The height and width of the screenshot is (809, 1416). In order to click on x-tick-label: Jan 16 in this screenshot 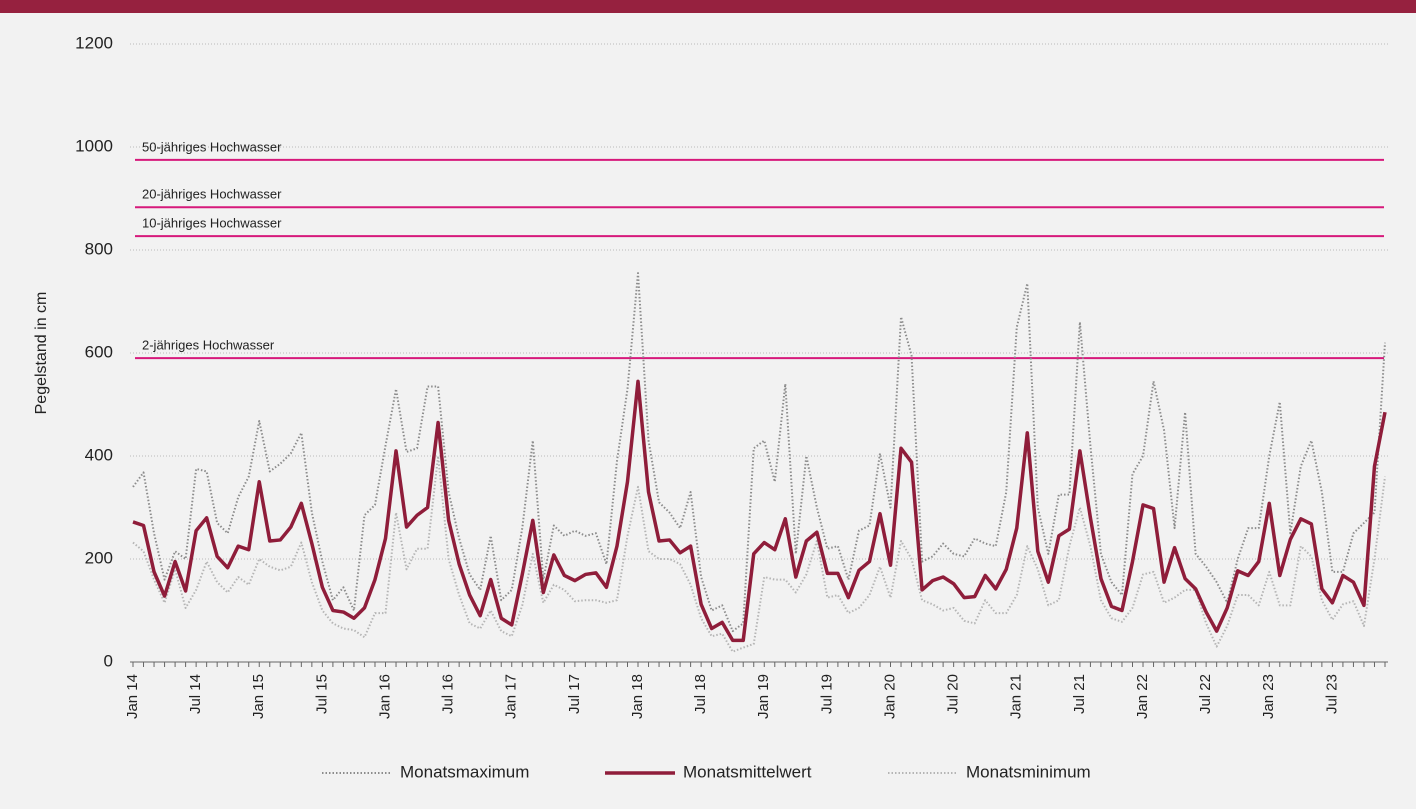, I will do `click(384, 696)`.